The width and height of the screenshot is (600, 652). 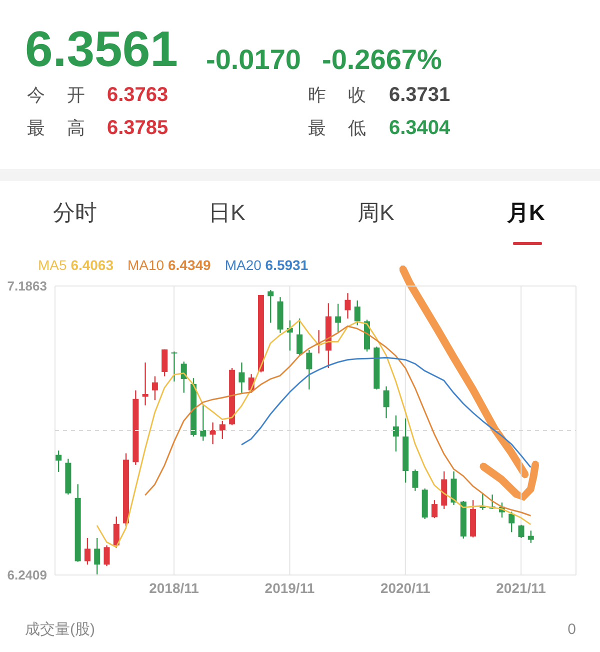 What do you see at coordinates (56, 95) in the screenshot?
I see `text: 今开` at bounding box center [56, 95].